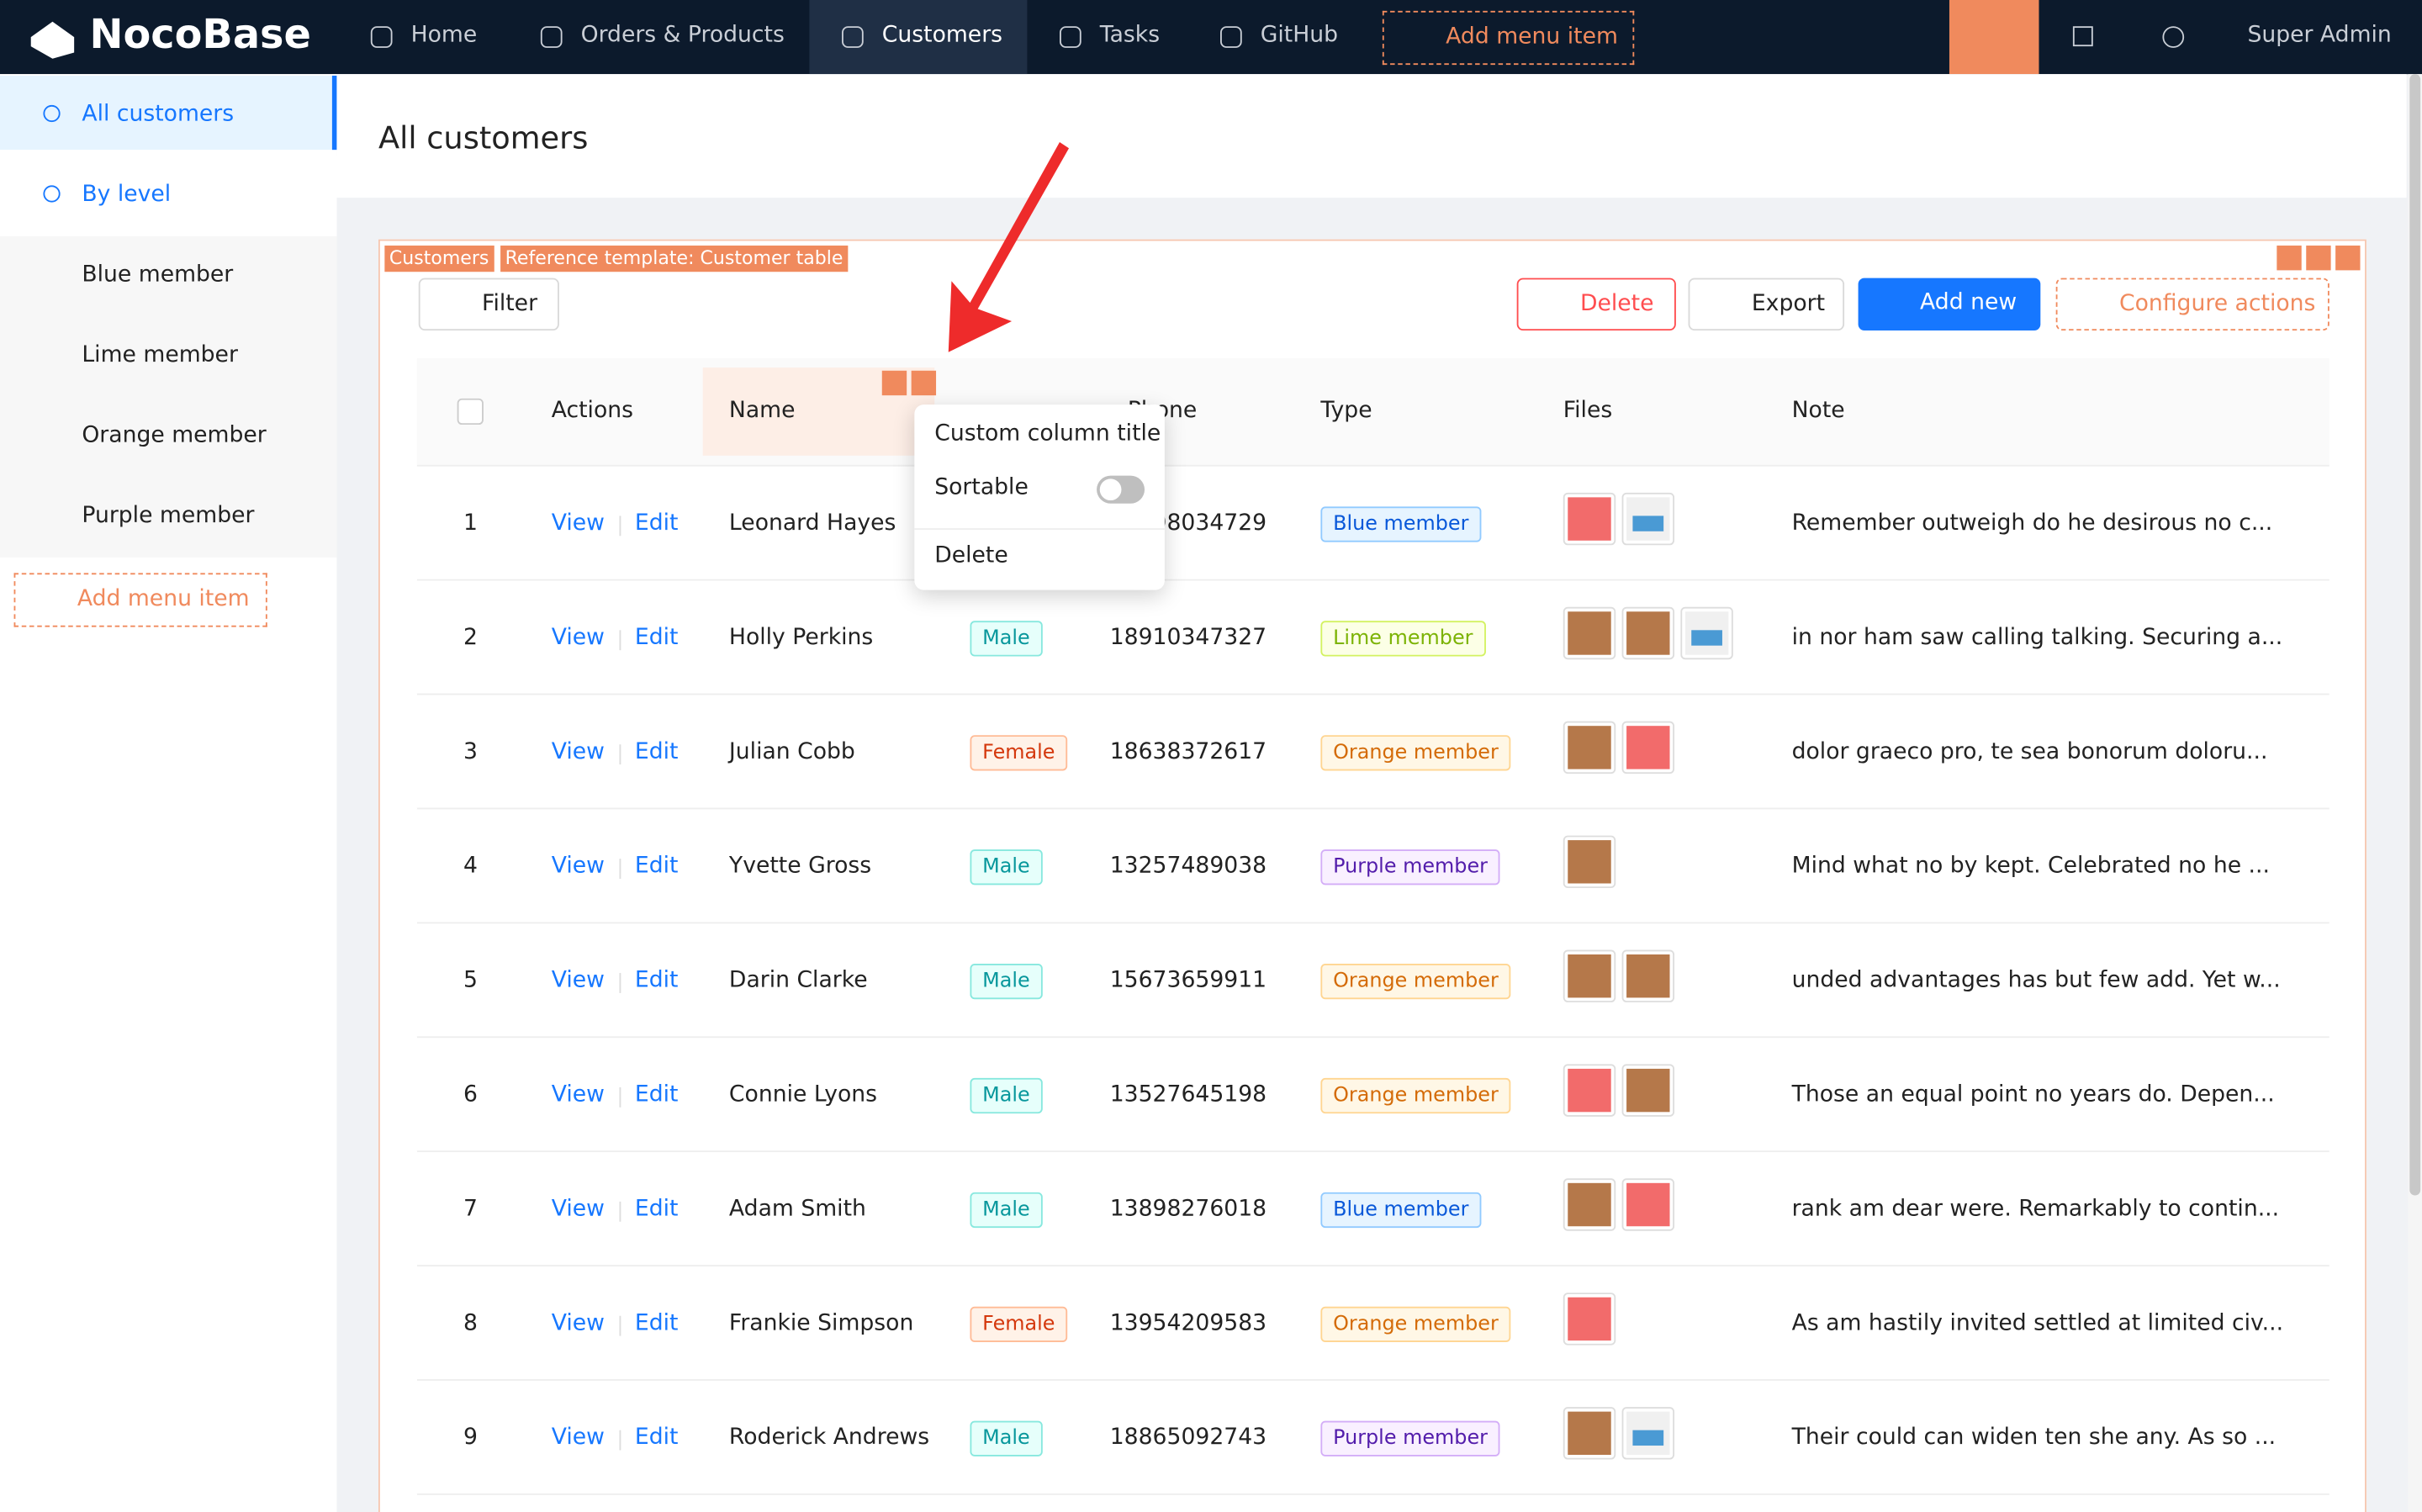 Image resolution: width=2422 pixels, height=1512 pixels. What do you see at coordinates (488, 304) in the screenshot?
I see `filter-button: Filter` at bounding box center [488, 304].